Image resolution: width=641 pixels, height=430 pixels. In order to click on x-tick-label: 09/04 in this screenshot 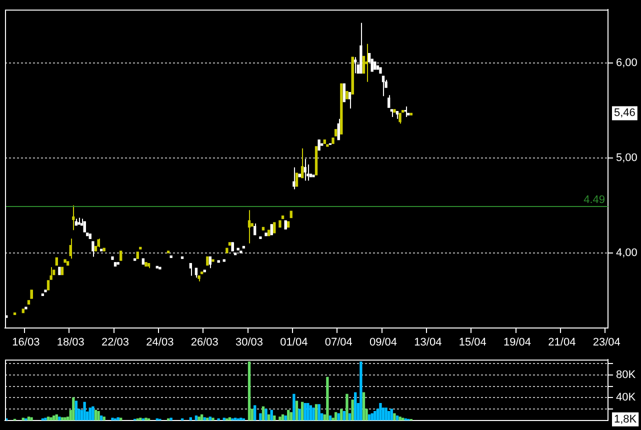, I will do `click(384, 342)`.